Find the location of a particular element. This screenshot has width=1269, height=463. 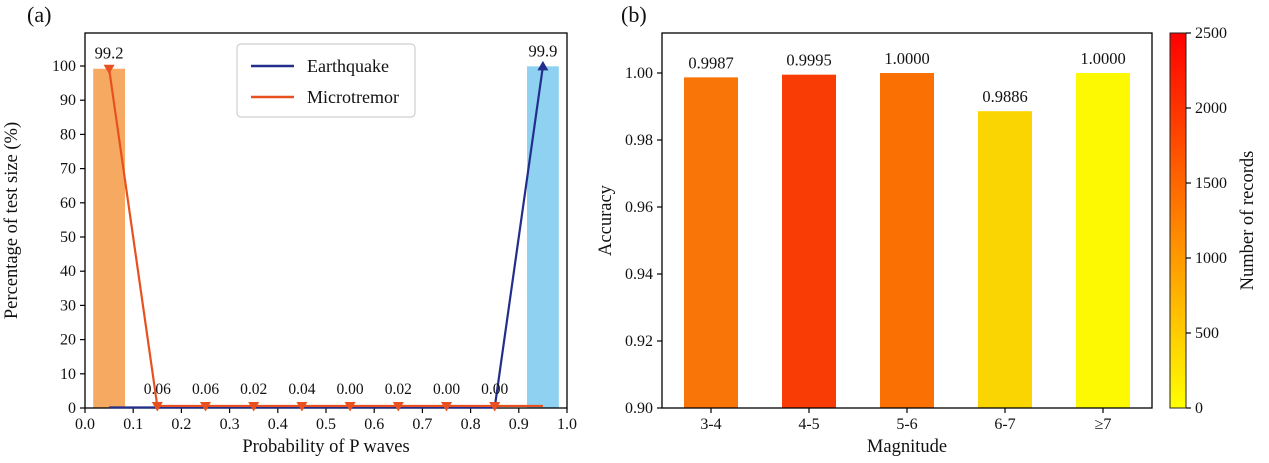

panel-a-tag: (a) is located at coordinates (39, 14).